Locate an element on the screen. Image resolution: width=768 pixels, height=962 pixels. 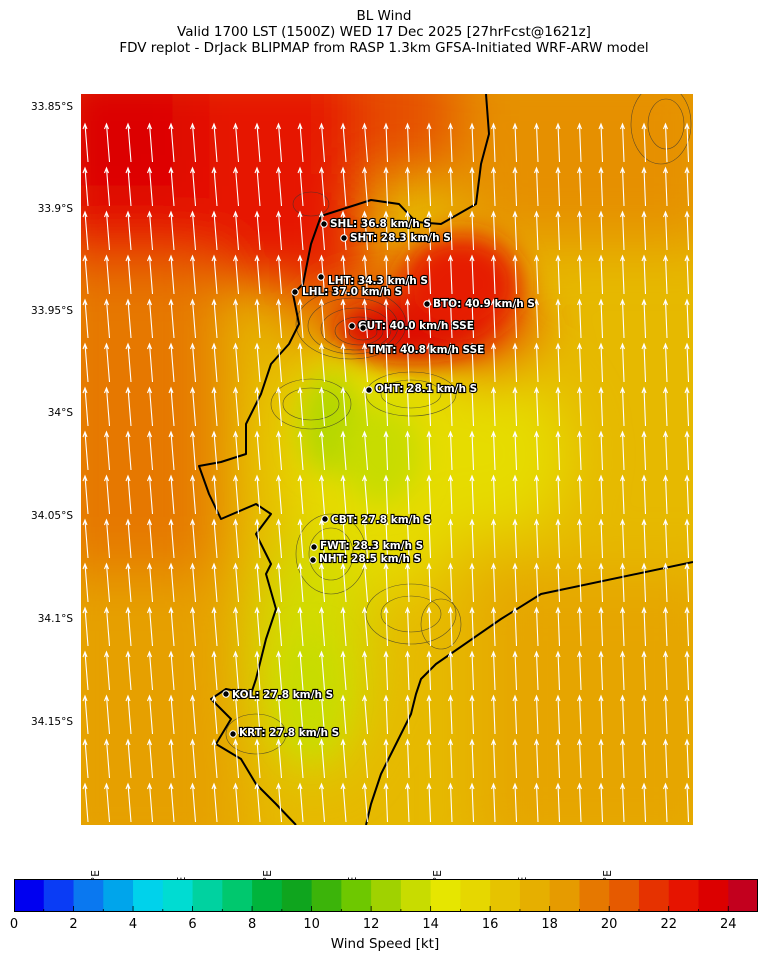
latitude-label: 33.95°S is located at coordinates (52, 311).